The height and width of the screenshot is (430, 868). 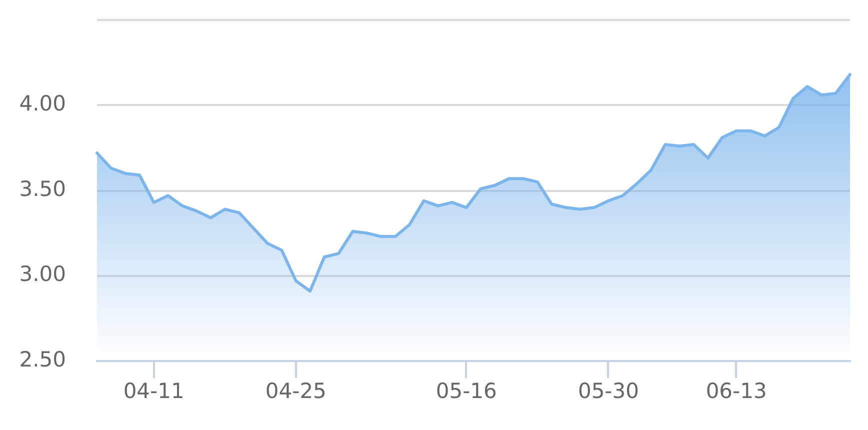 I want to click on x-tick-label: 04-25, so click(x=295, y=391).